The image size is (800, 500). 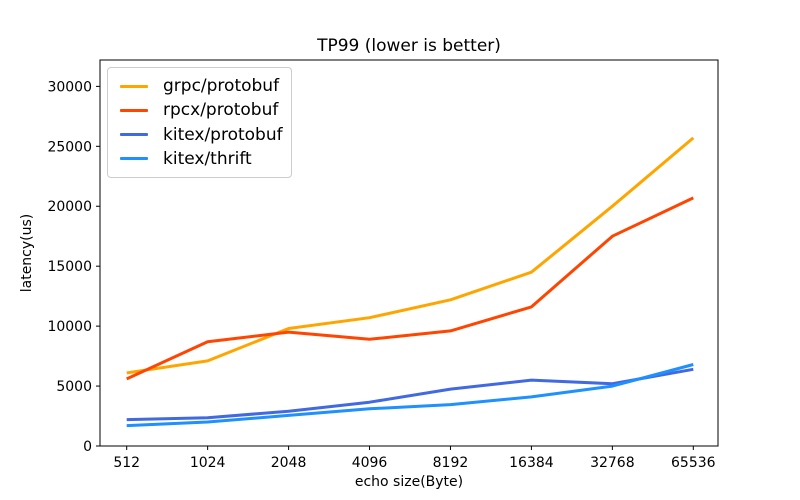 What do you see at coordinates (74, 387) in the screenshot?
I see `y-tick-label: 5000` at bounding box center [74, 387].